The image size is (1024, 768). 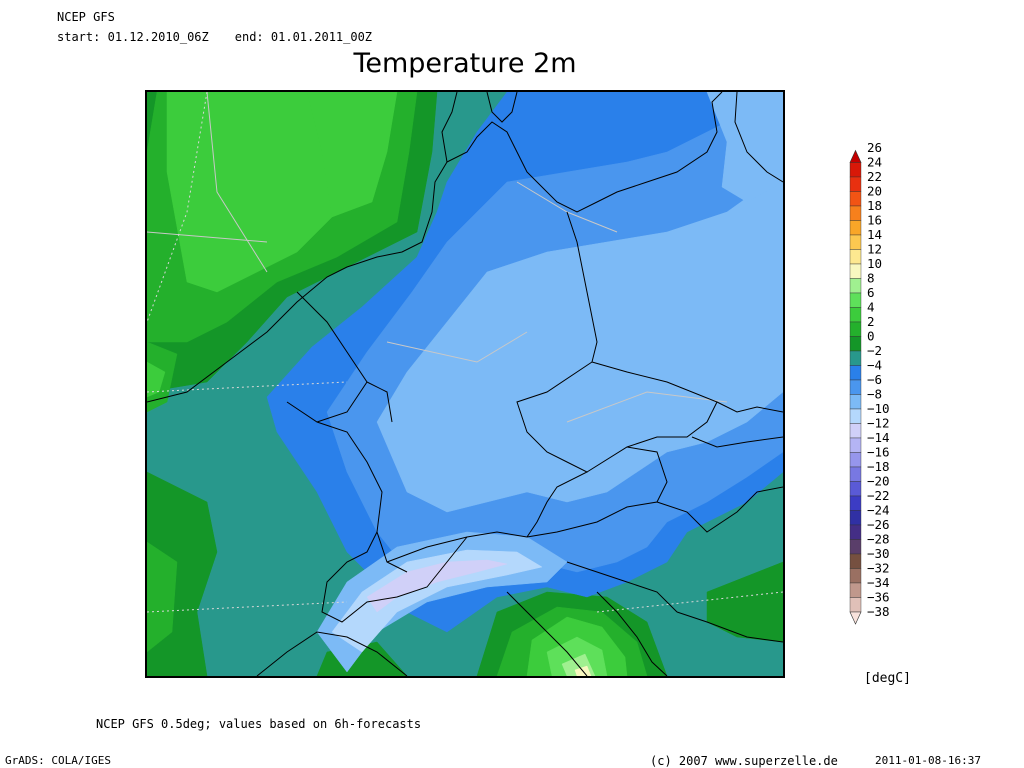 What do you see at coordinates (302, 247) in the screenshot?
I see `coastline-northsea` at bounding box center [302, 247].